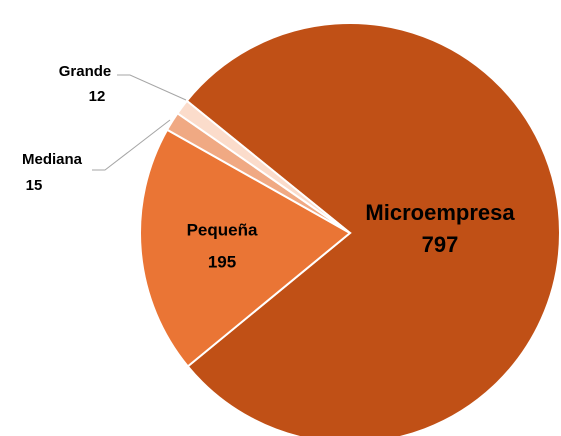  What do you see at coordinates (52, 159) in the screenshot?
I see `slice-label: Mediana` at bounding box center [52, 159].